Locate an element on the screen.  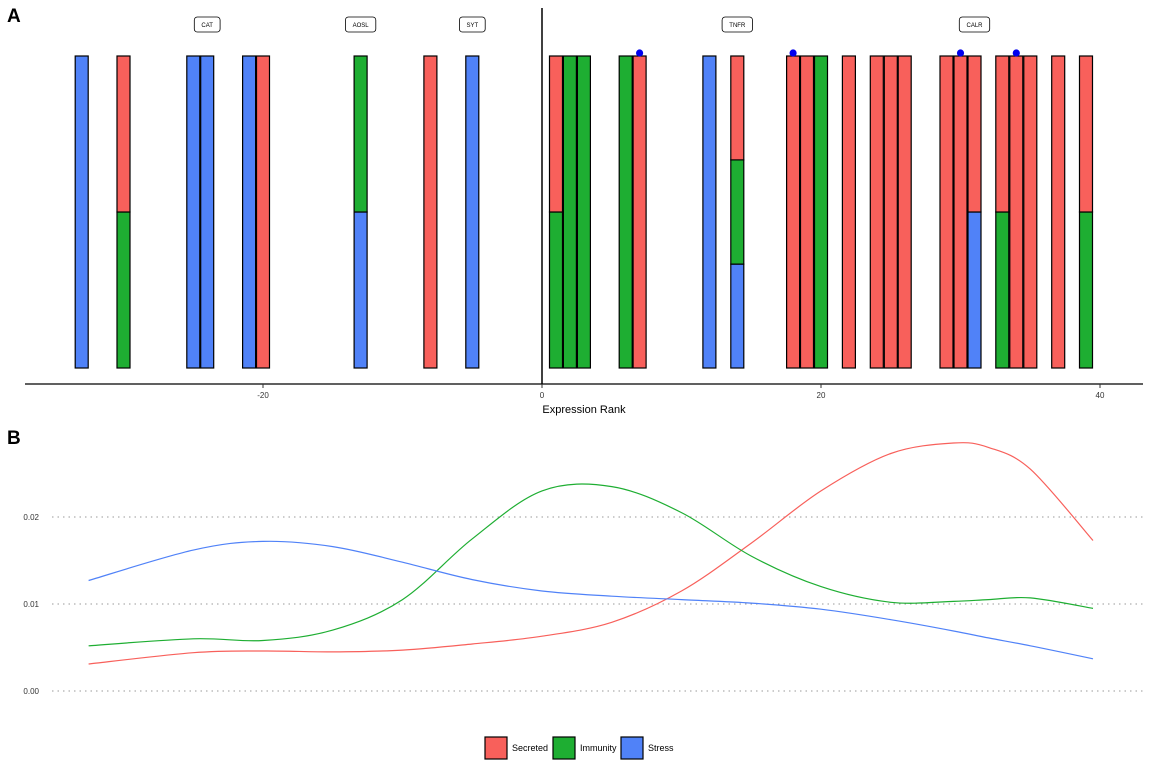
x-tick-label: 20 is located at coordinates (821, 395).